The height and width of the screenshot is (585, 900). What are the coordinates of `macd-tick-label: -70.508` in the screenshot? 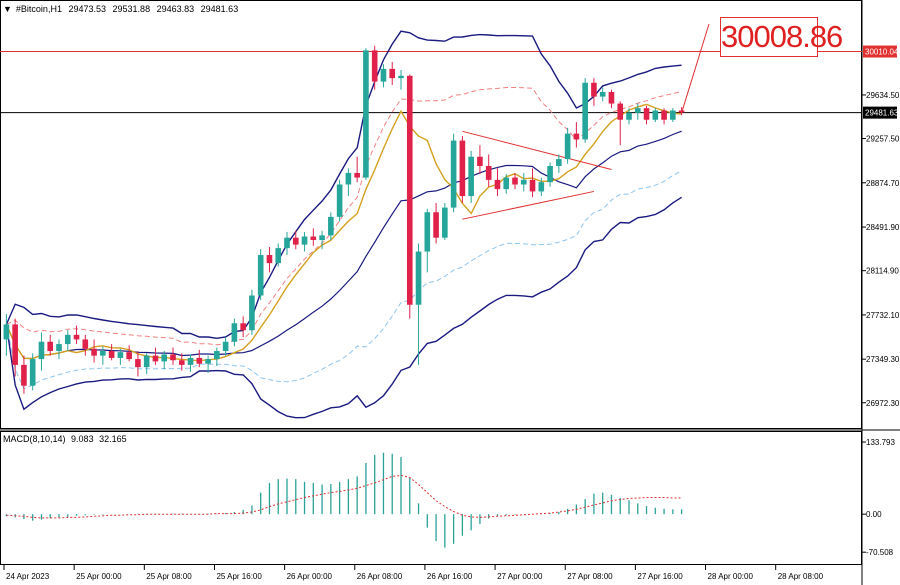 It's located at (880, 552).